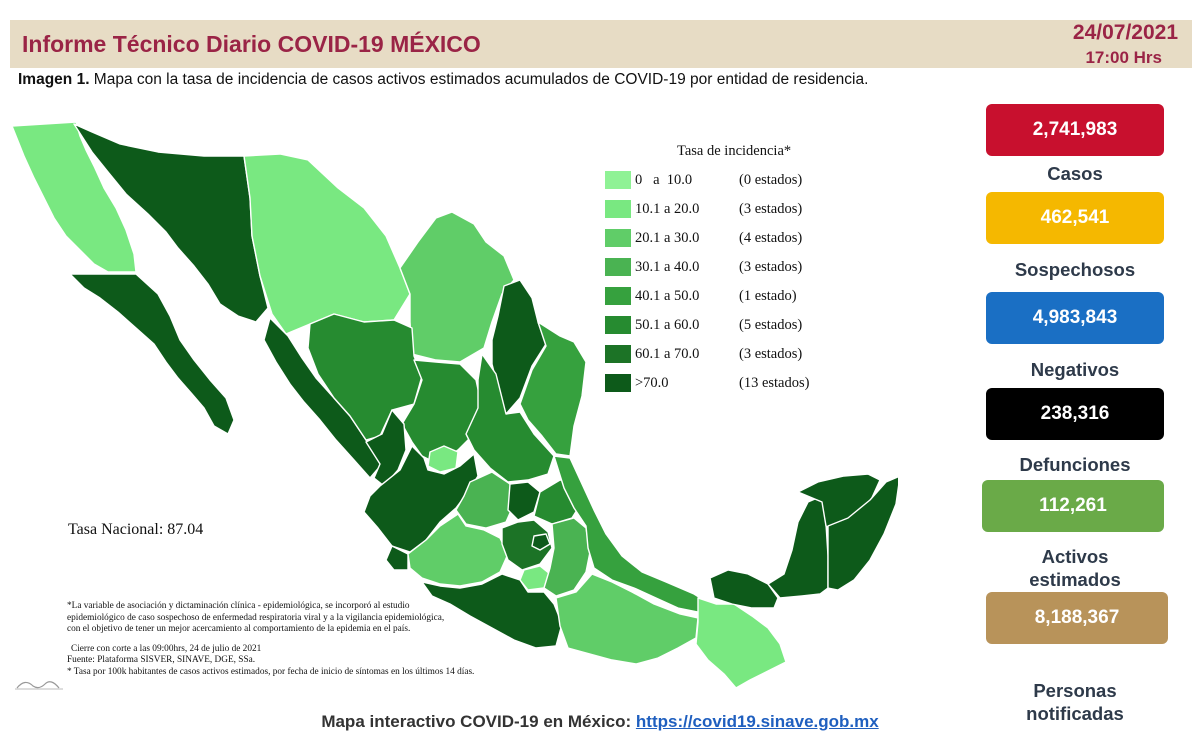 The width and height of the screenshot is (1200, 750). Describe the element at coordinates (725, 268) in the screenshot. I see `legend-item: 30.1 a 40.0 (3 estados)` at that location.